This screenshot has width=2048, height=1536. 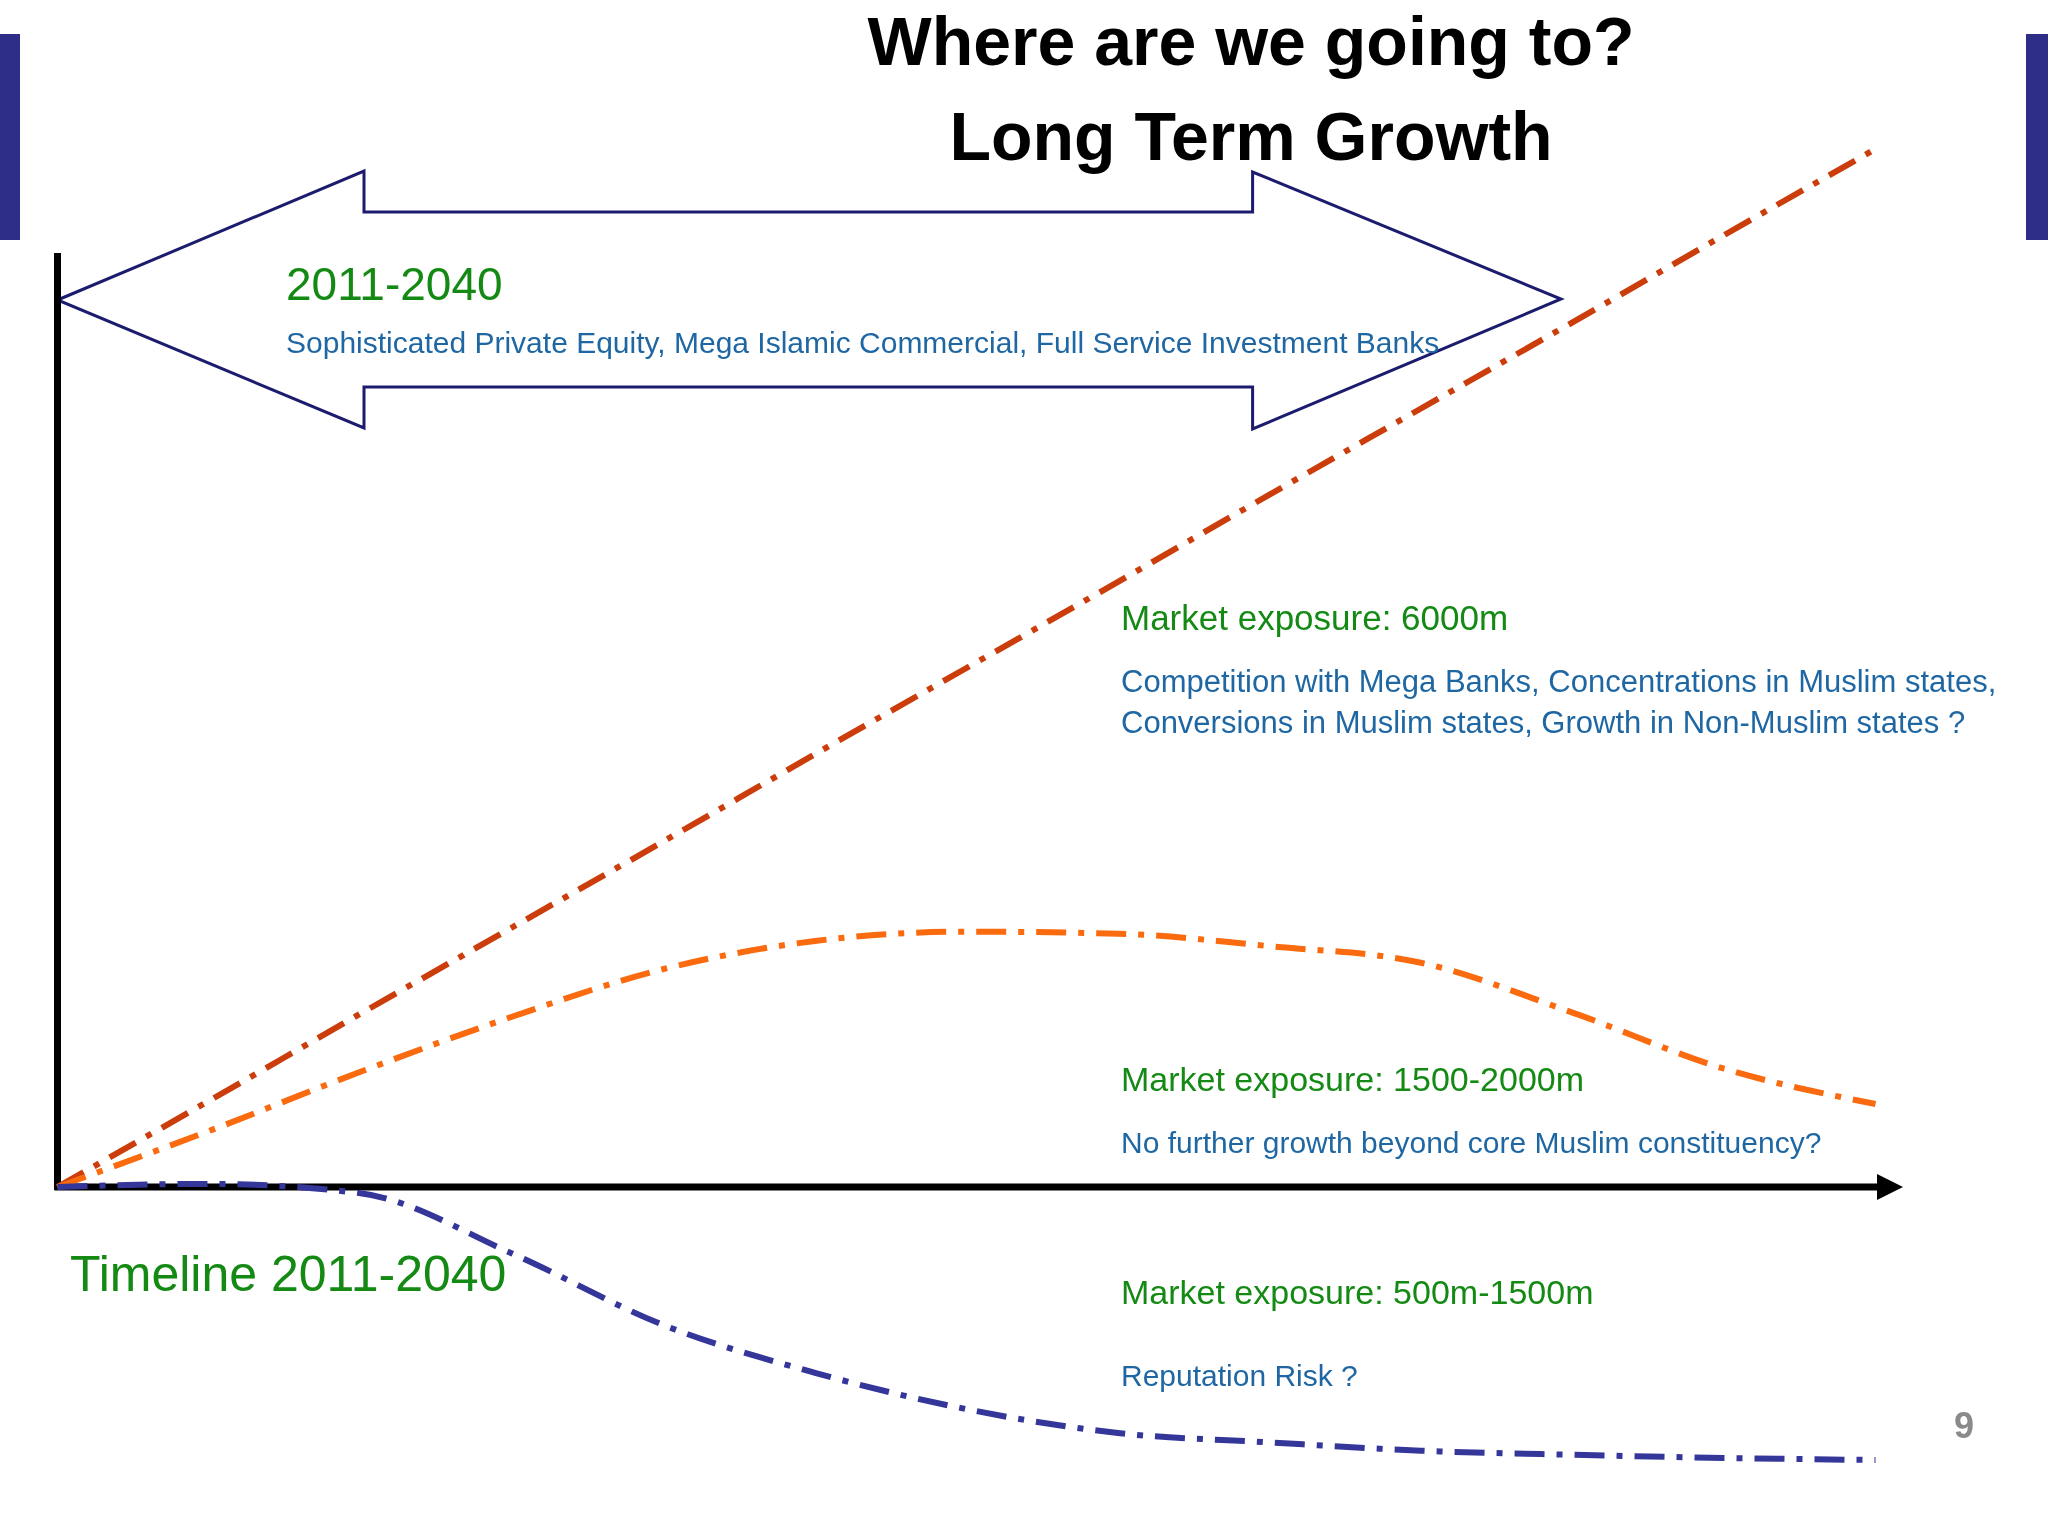 I want to click on chart-subtitle: Long Term Growth, so click(x=1251, y=136).